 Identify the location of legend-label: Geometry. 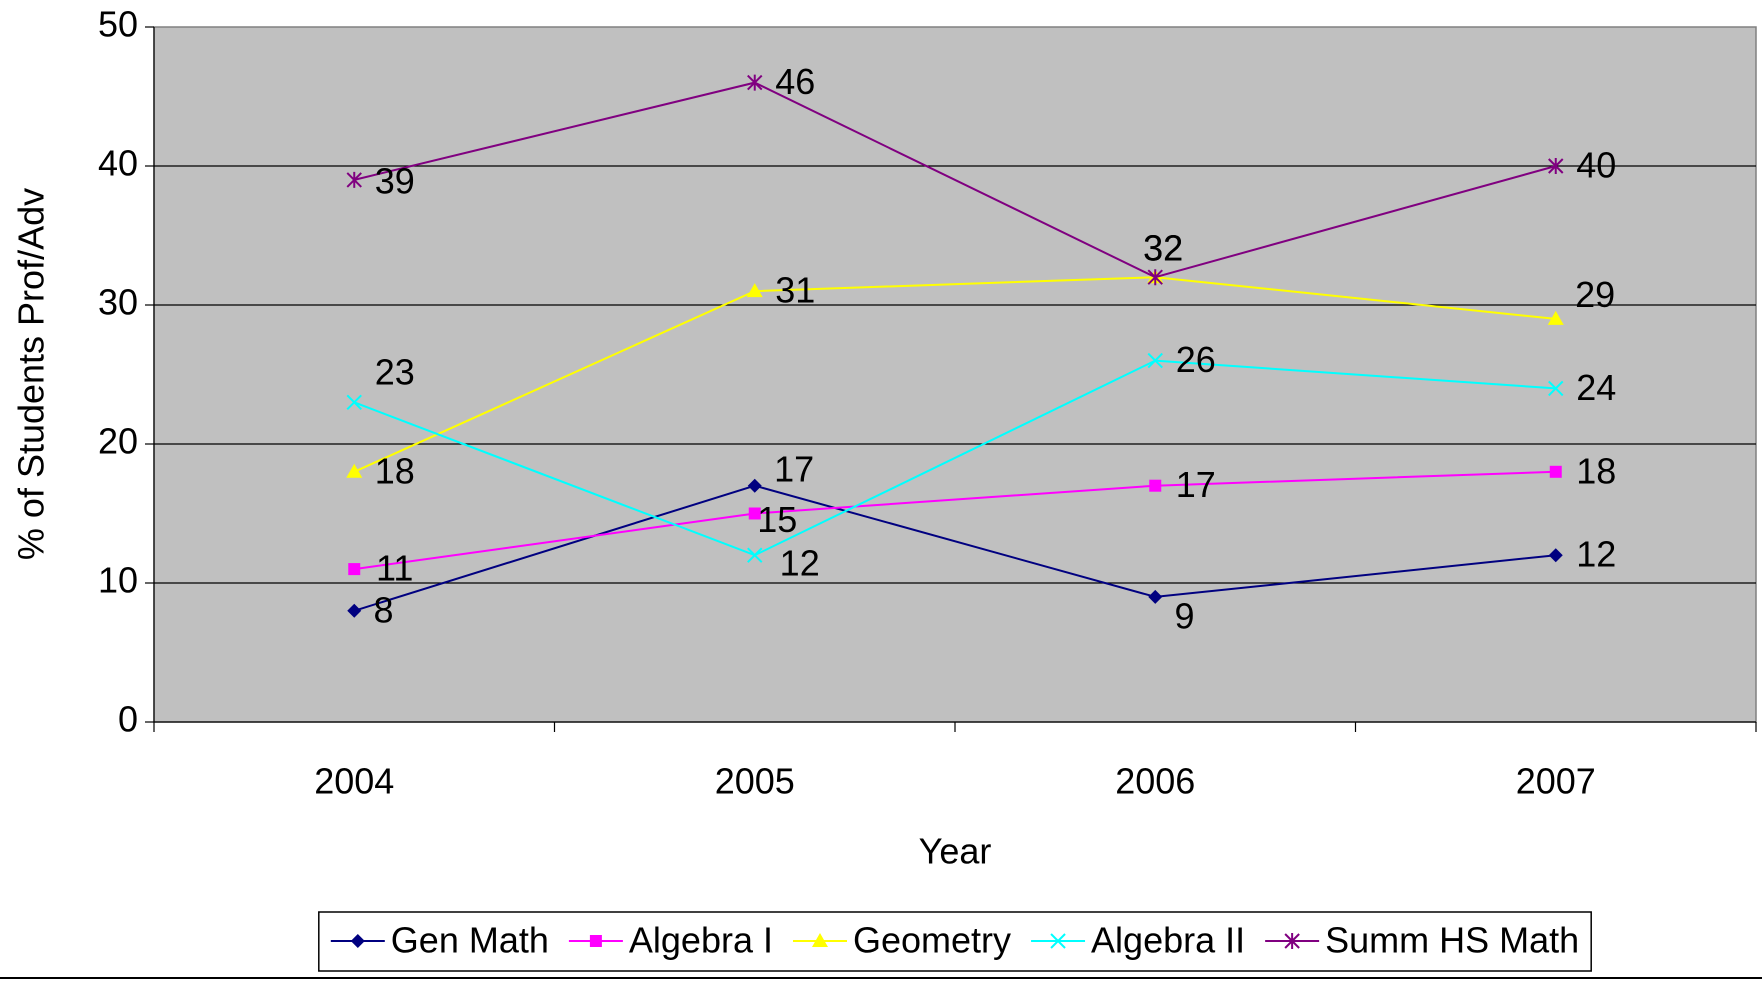
(932, 940).